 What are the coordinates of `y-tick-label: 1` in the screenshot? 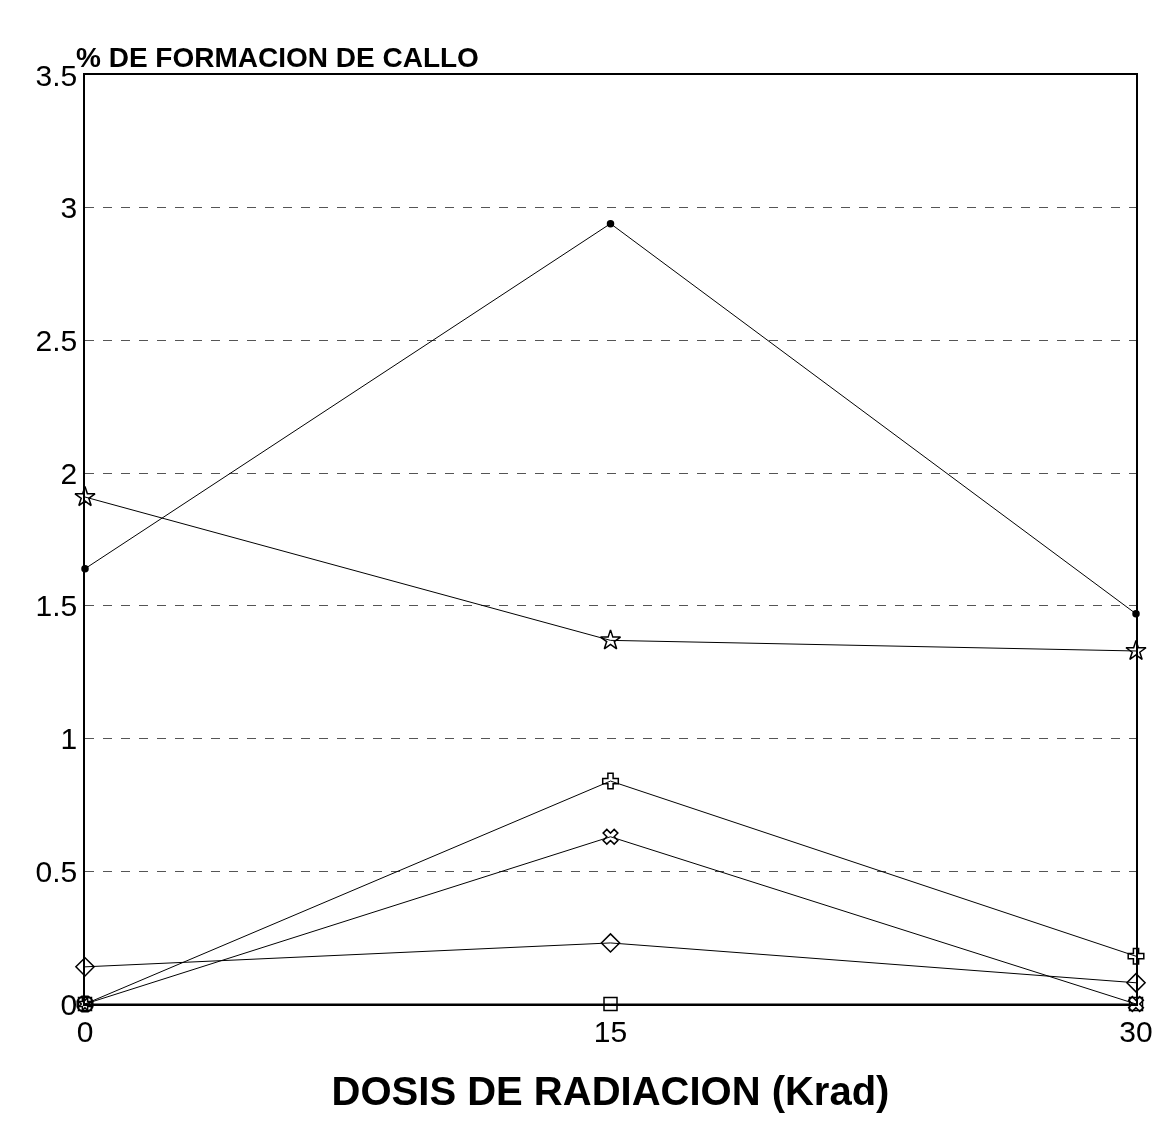 It's located at (69, 739).